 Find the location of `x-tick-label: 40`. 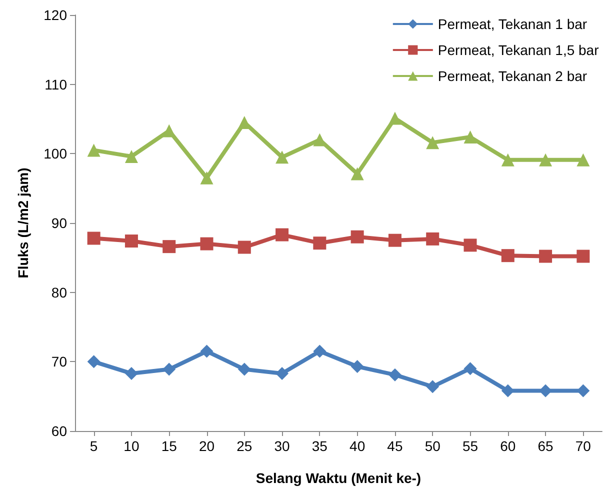

x-tick-label: 40 is located at coordinates (358, 446).